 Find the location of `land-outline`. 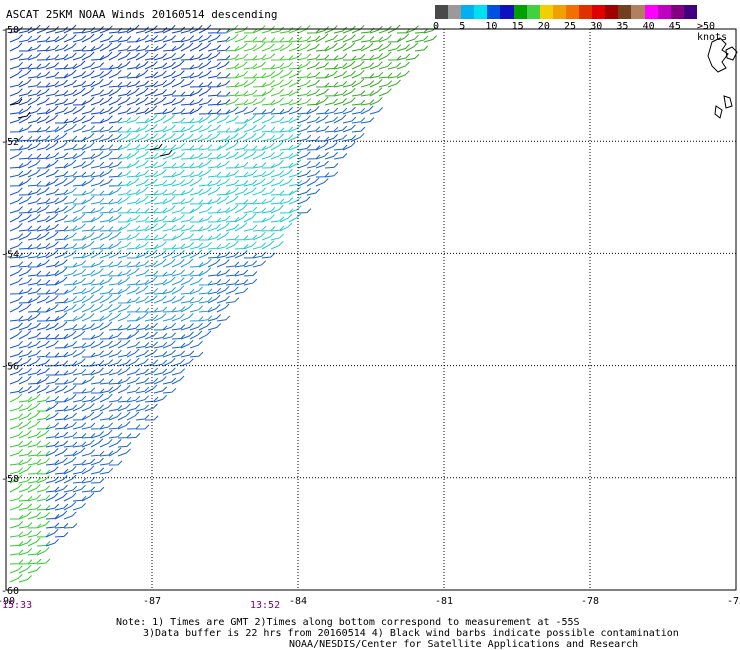

land-outline is located at coordinates (722, 78).